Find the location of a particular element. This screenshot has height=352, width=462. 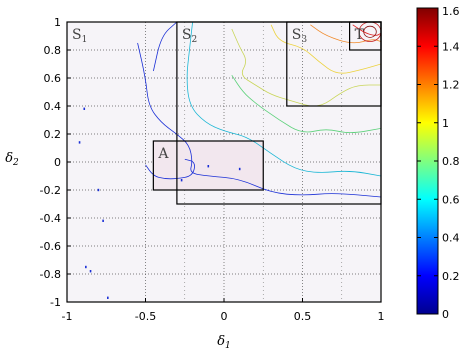

y-tick-label: -0.6 is located at coordinates (50, 246).